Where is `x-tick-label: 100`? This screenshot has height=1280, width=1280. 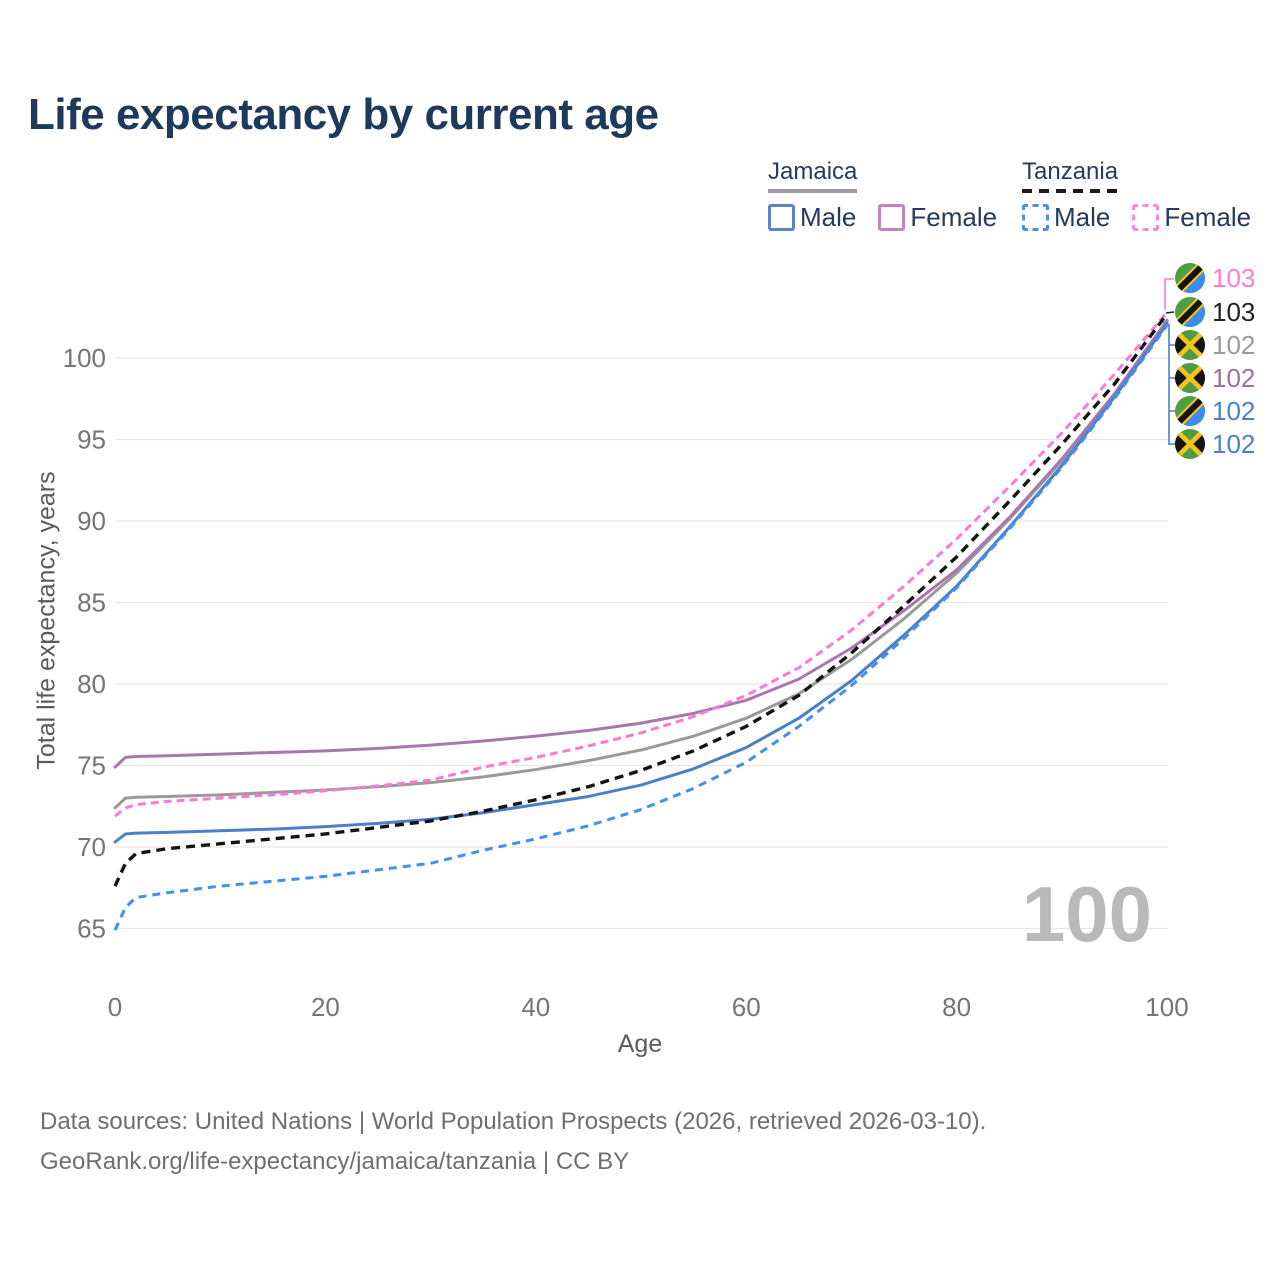
x-tick-label: 100 is located at coordinates (1166, 1007).